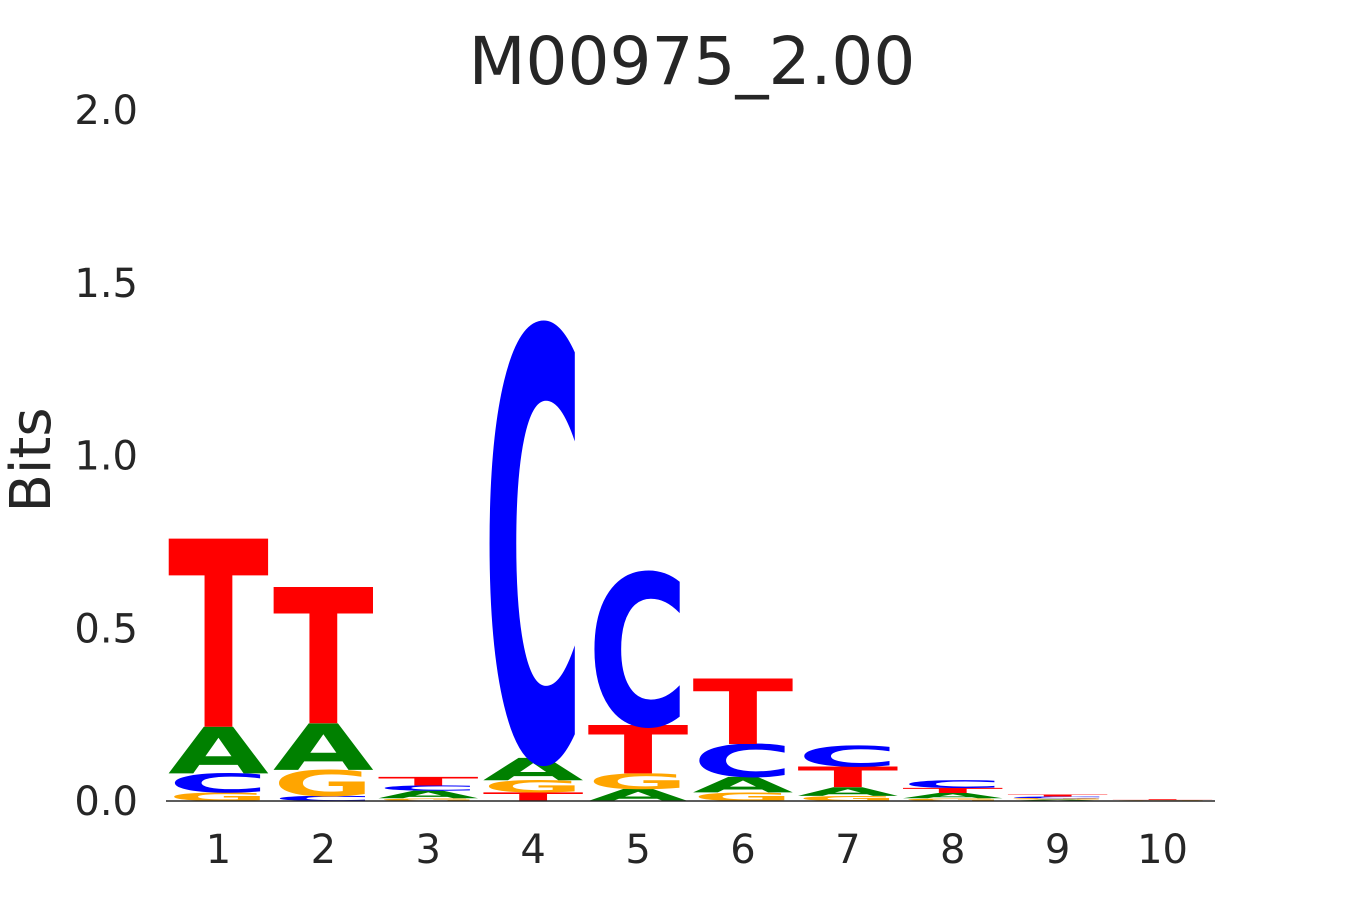  What do you see at coordinates (847, 850) in the screenshot?
I see `x-tick-label: 7` at bounding box center [847, 850].